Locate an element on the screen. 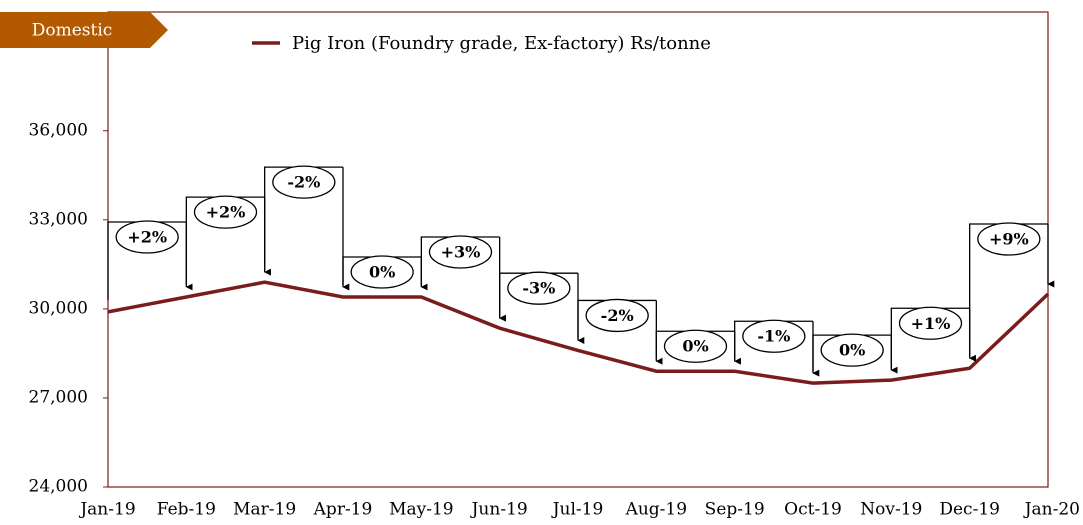 The width and height of the screenshot is (1083, 525). y-tick-label: 30,000 is located at coordinates (58, 308).